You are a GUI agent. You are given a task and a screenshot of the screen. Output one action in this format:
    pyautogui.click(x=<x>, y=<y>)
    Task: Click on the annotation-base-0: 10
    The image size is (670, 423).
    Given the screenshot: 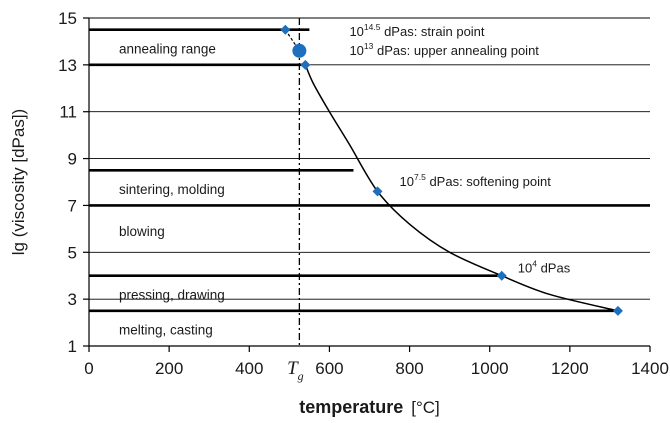 What is the action you would take?
    pyautogui.click(x=356, y=31)
    